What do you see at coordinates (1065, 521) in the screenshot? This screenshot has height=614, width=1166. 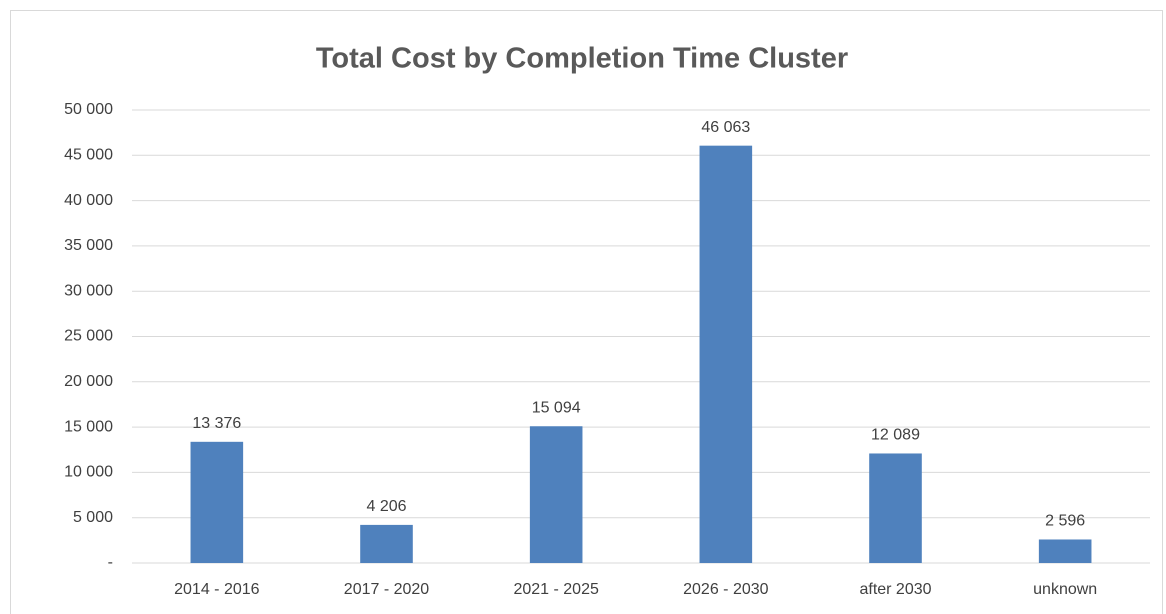 I see `data-label: 2 596` at bounding box center [1065, 521].